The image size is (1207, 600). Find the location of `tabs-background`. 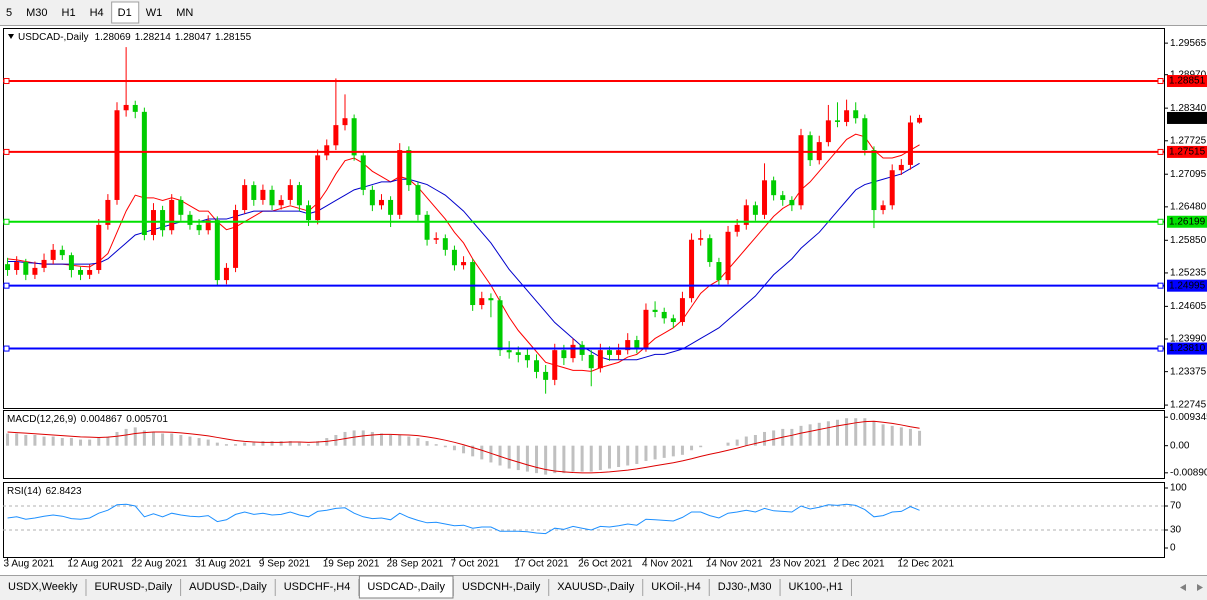

tabs-background is located at coordinates (603, 587).